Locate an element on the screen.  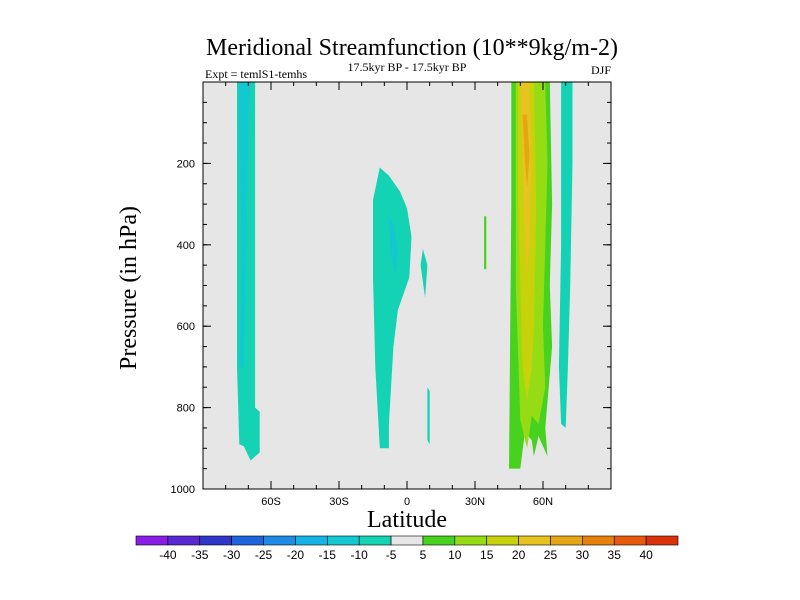
contour-sh-high-lat-core is located at coordinates (245, 224).